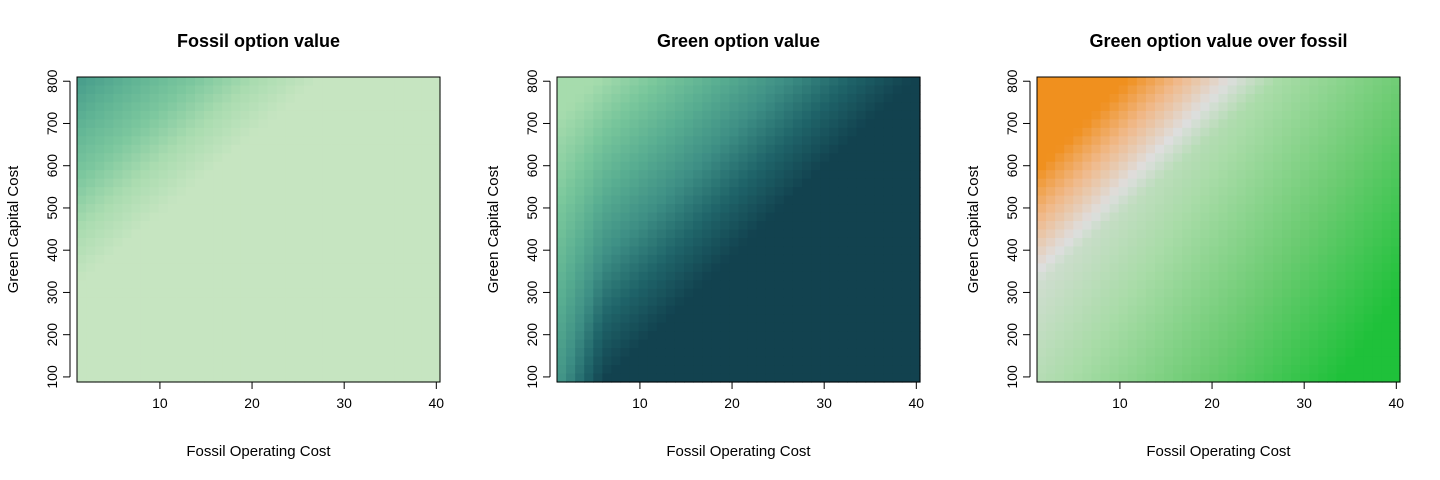 This screenshot has height=480, width=1440. What do you see at coordinates (738, 451) in the screenshot?
I see `x-axis-label: Fossil Operating Cost` at bounding box center [738, 451].